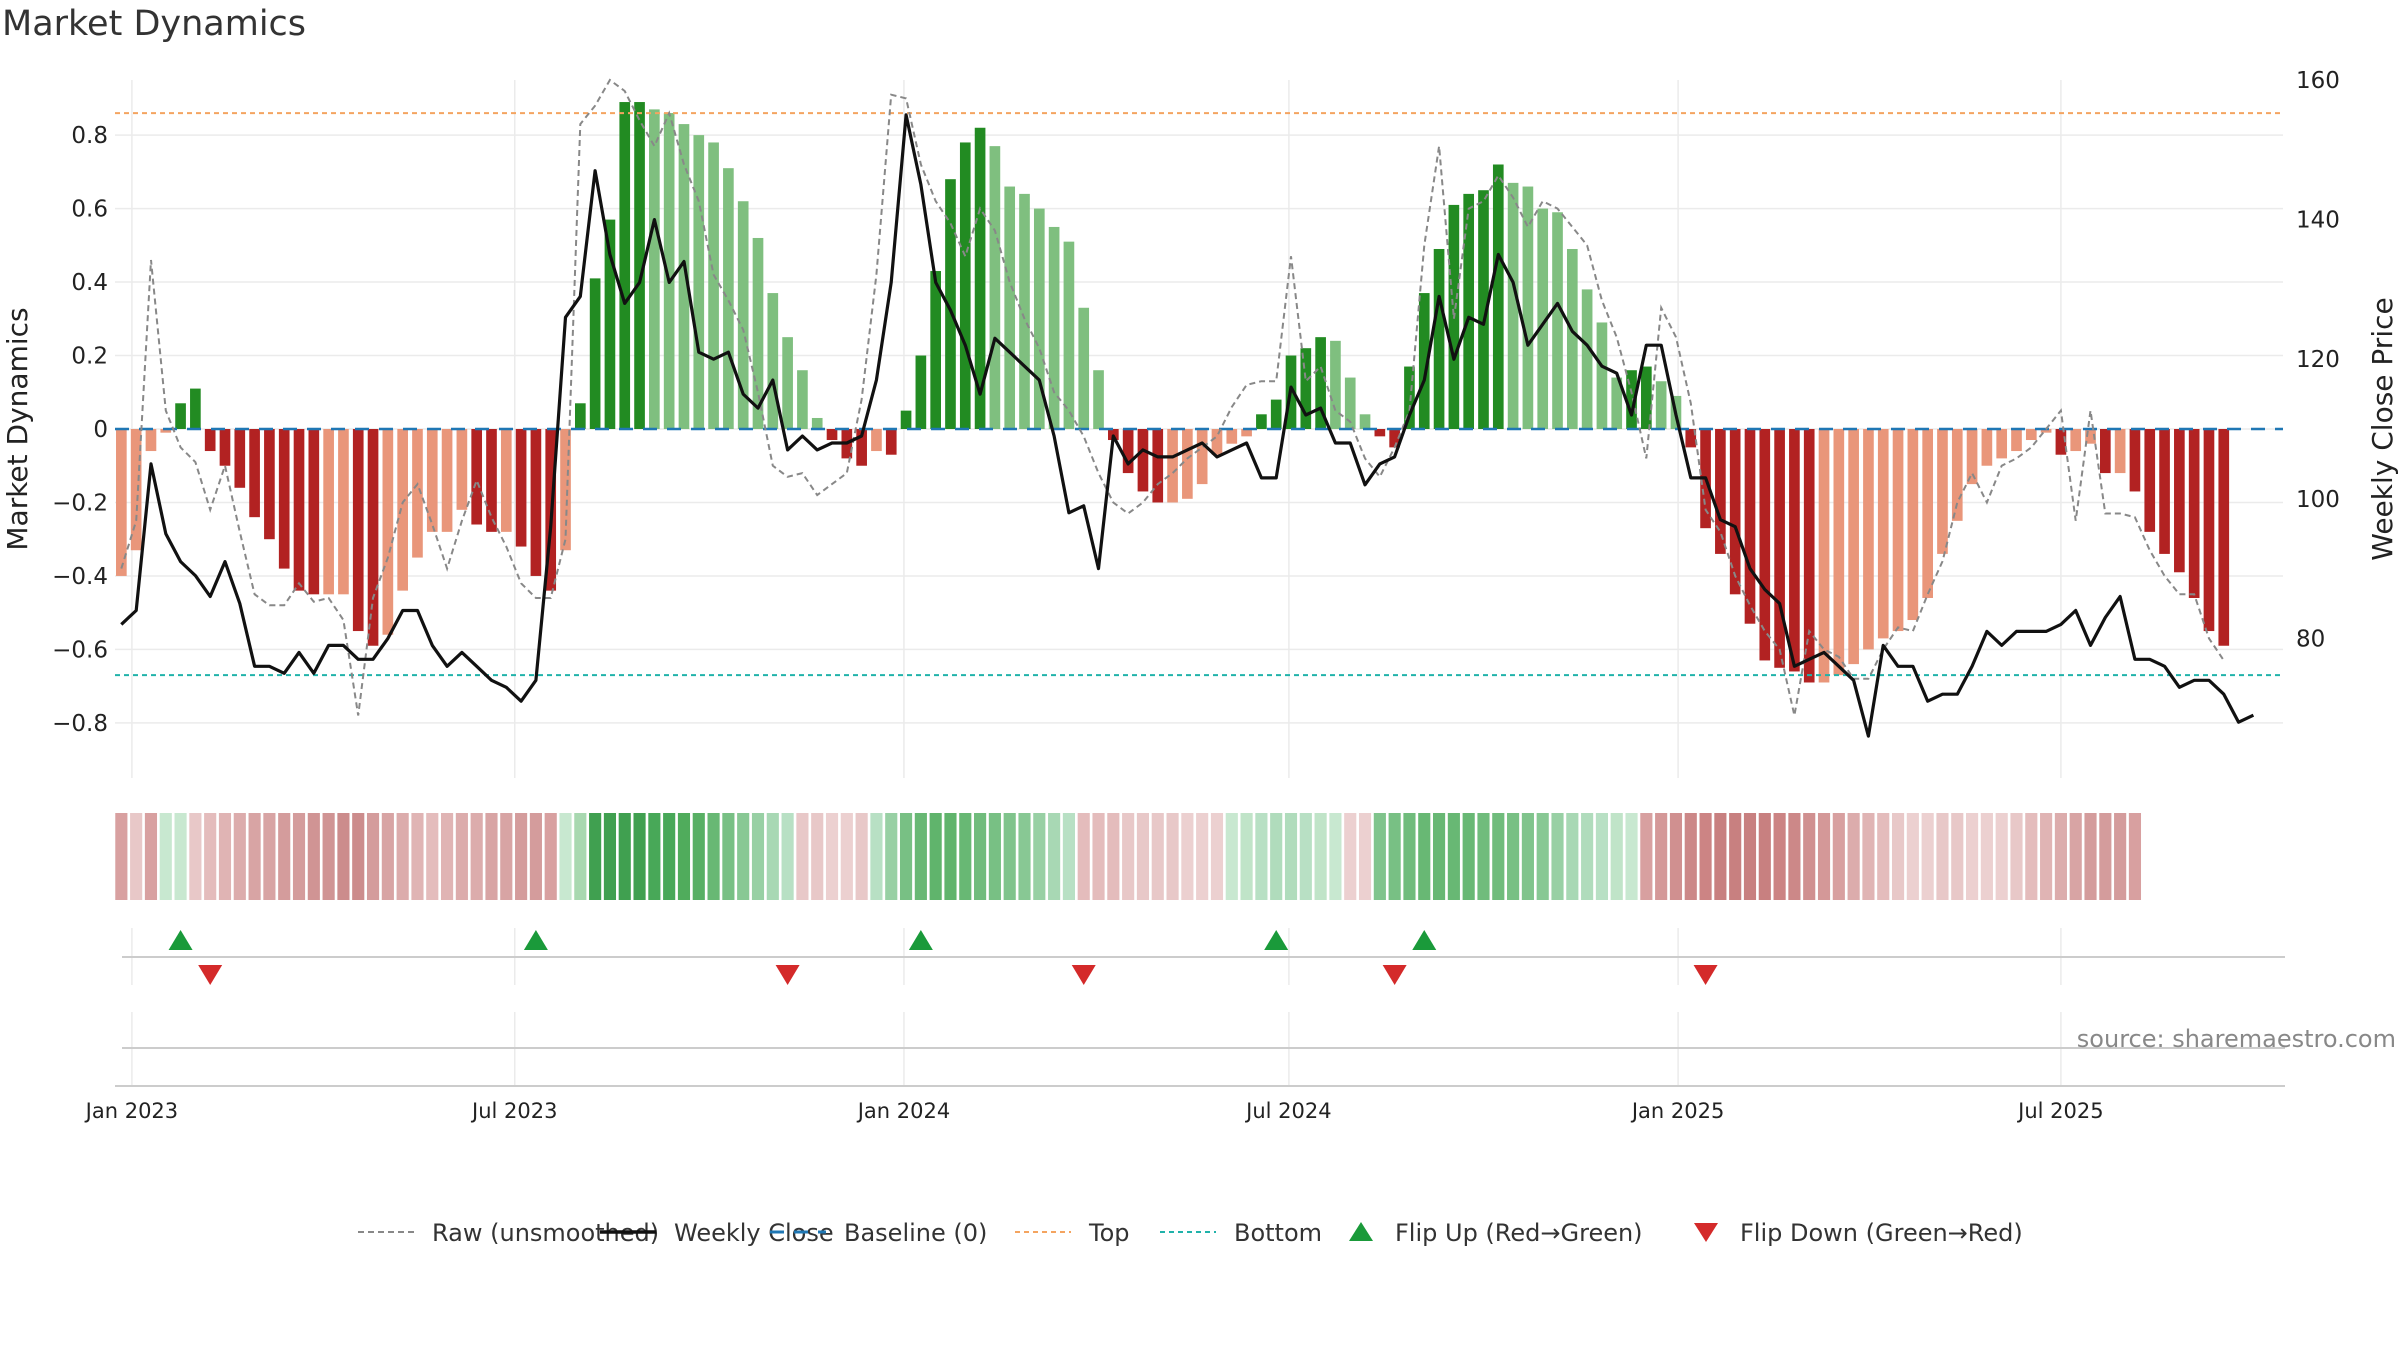 Image resolution: width=2400 pixels, height=1350 pixels. What do you see at coordinates (1203, 957) in the screenshot?
I see `flip-panel` at bounding box center [1203, 957].